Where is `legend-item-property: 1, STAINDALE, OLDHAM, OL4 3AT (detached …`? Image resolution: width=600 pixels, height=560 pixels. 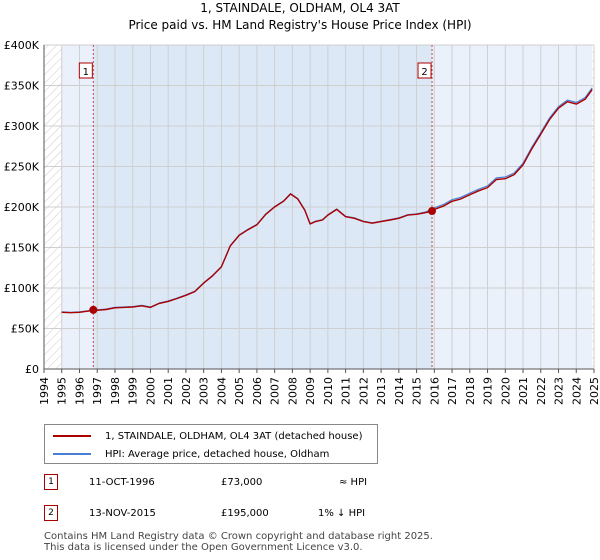 legend-item-property: 1, STAINDALE, OLDHAM, OL4 3AT (detached … is located at coordinates (208, 436).